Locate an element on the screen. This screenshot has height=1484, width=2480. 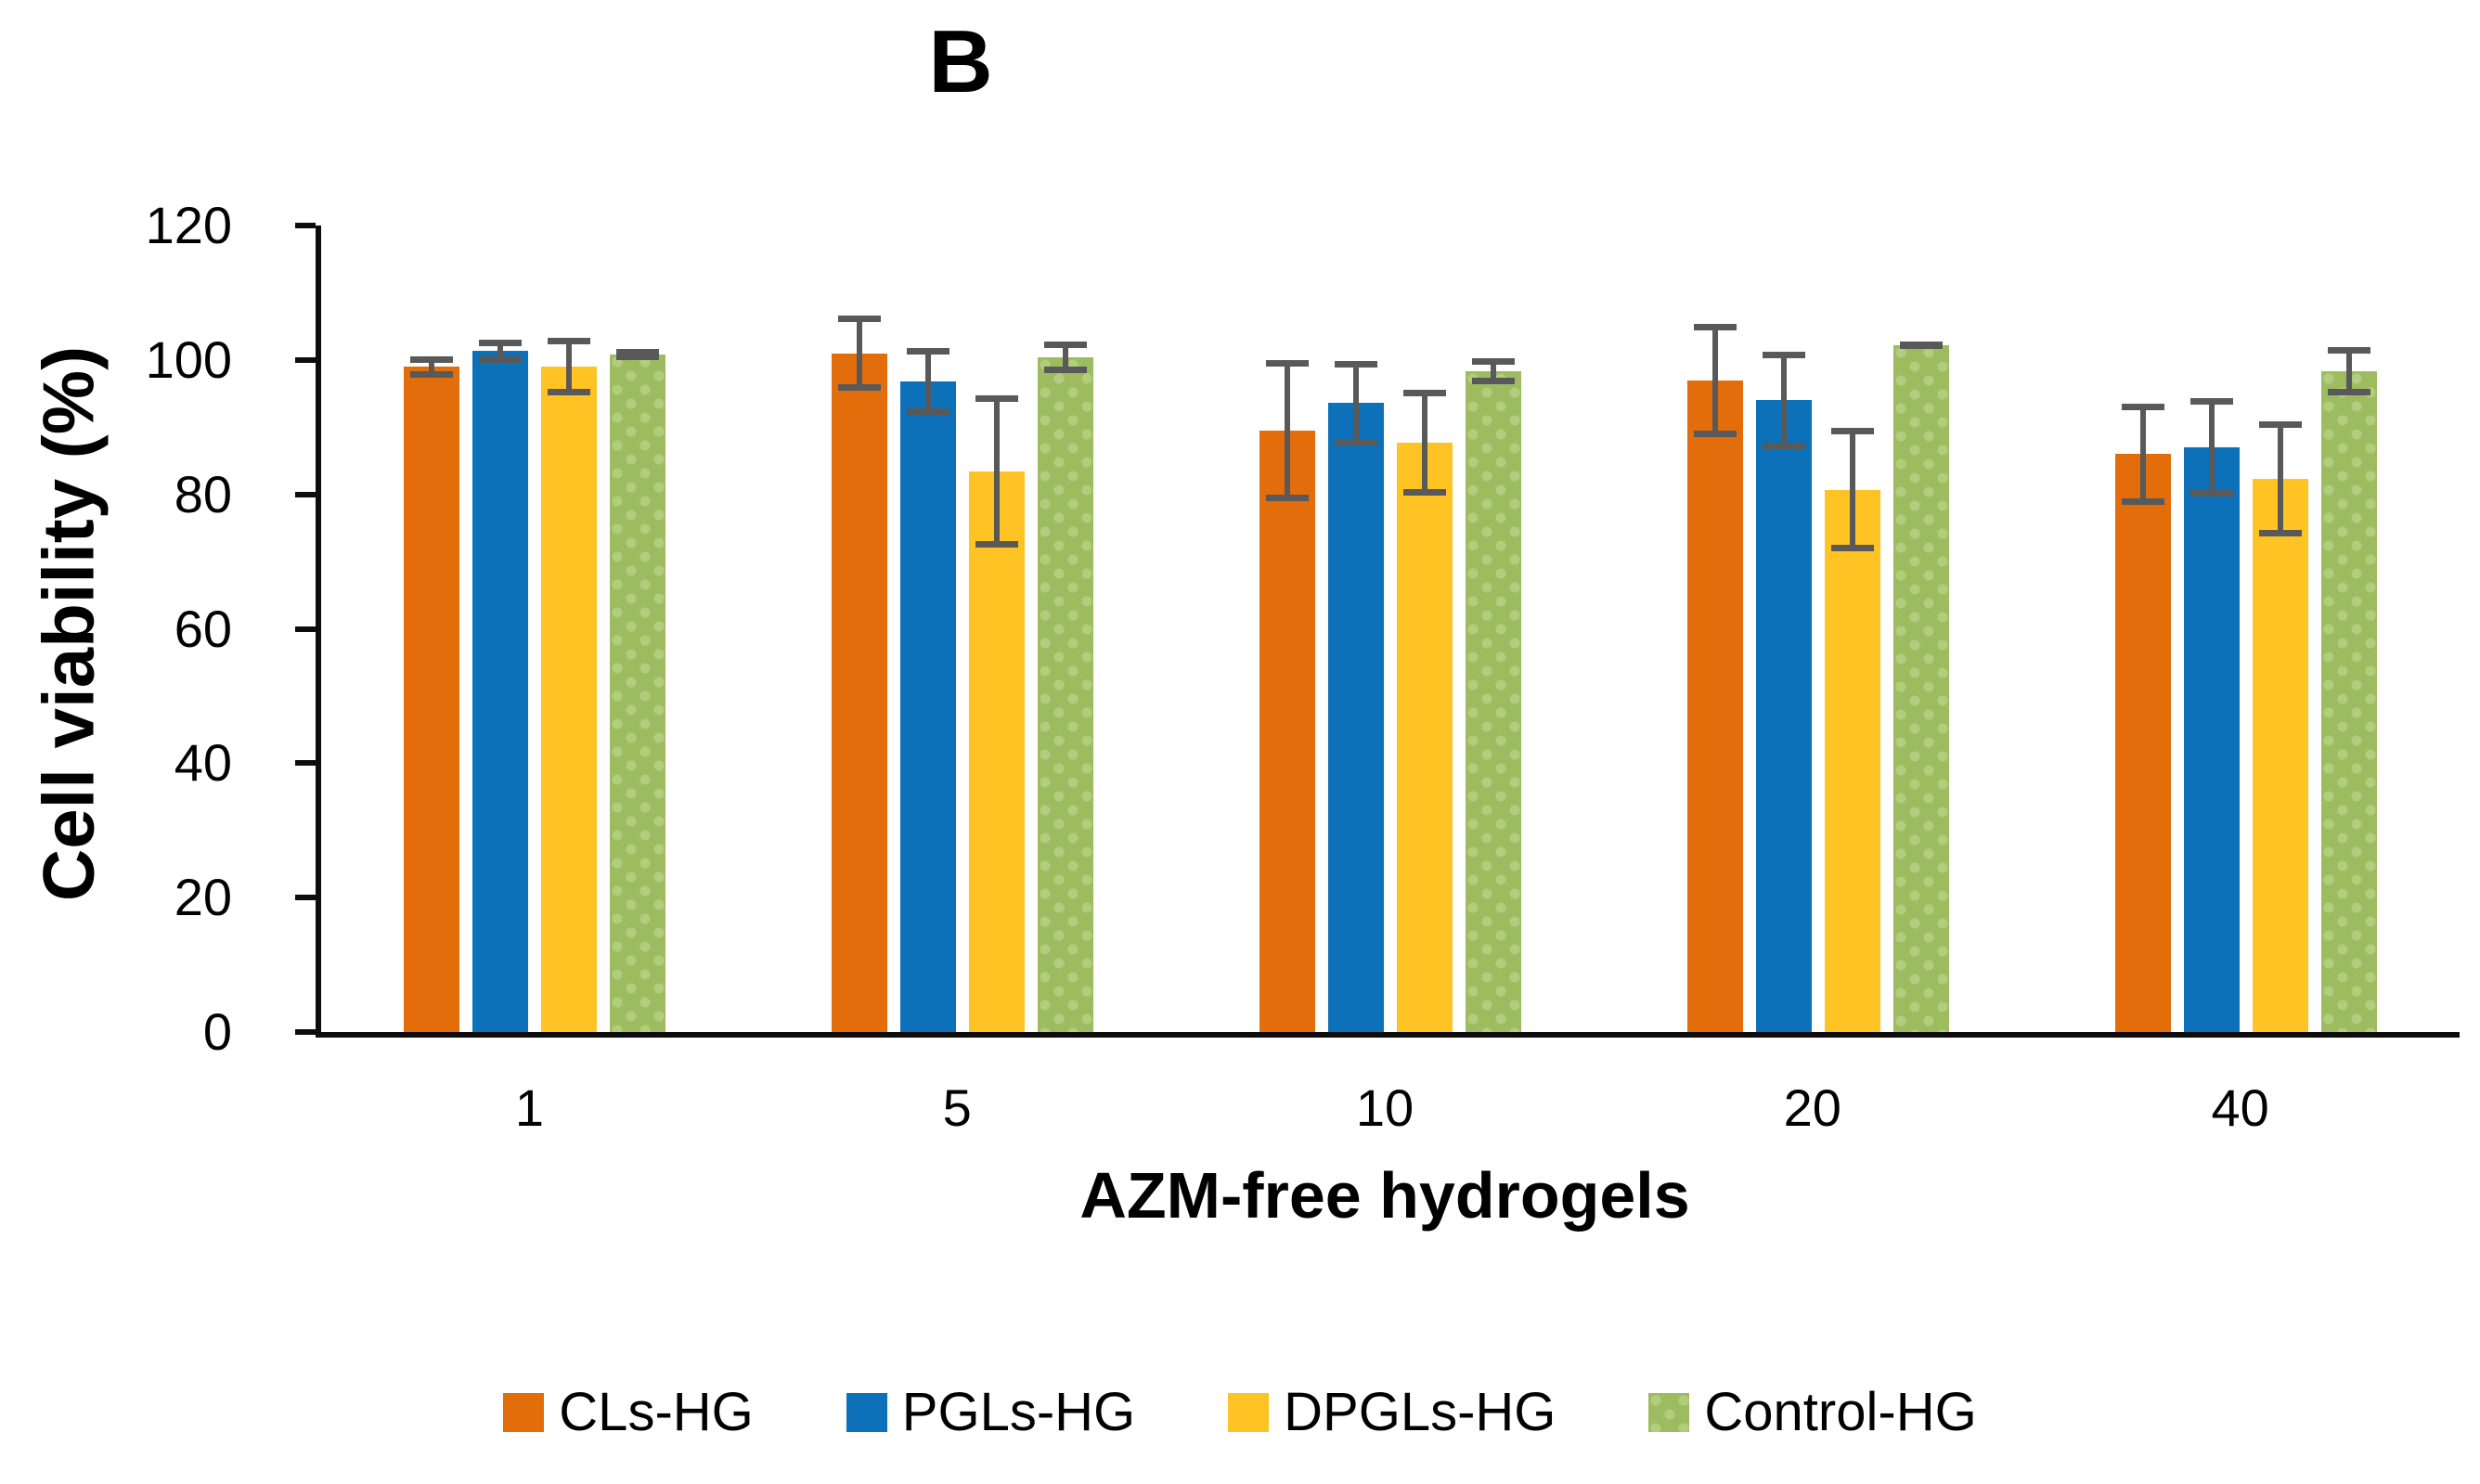
y-tick-label-40: 40 is located at coordinates (203, 763).